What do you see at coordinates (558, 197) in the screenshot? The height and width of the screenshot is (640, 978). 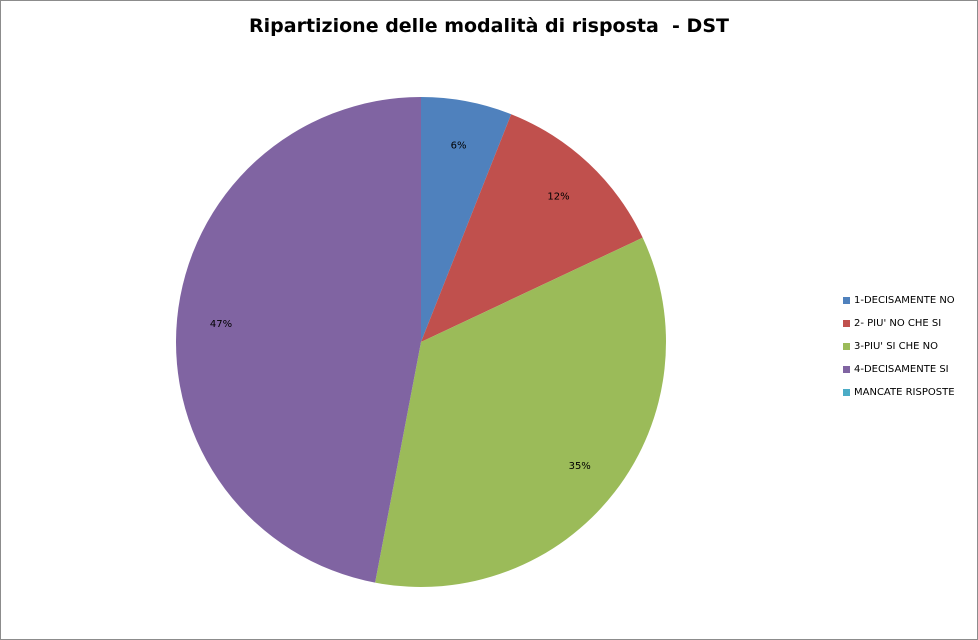 I see `data-label-2: 12%` at bounding box center [558, 197].